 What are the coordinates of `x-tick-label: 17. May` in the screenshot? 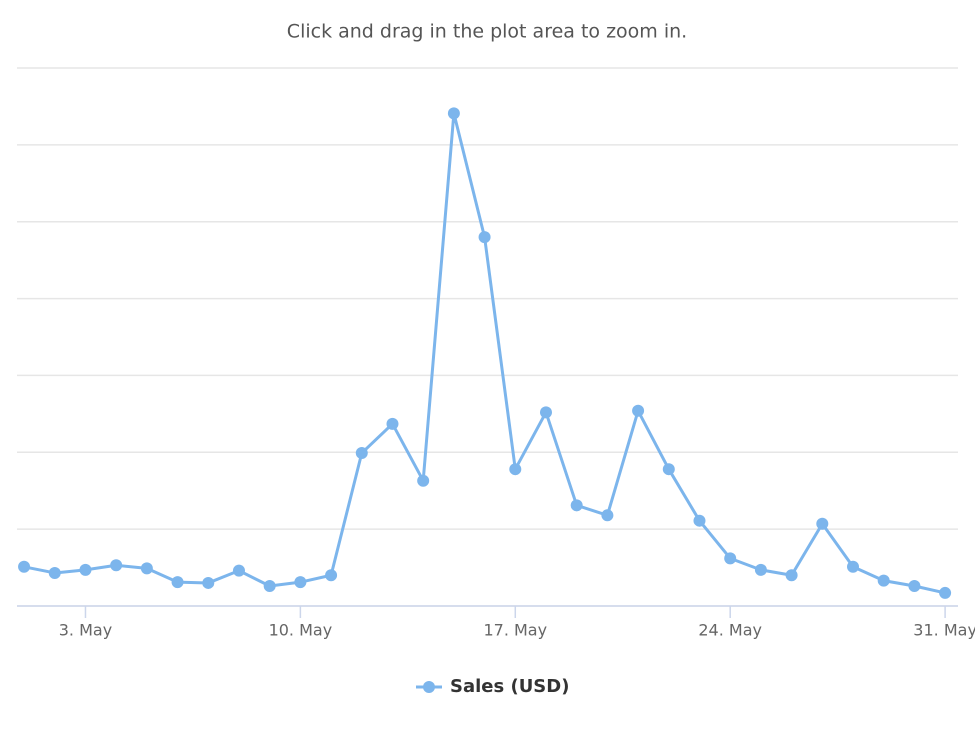 It's located at (515, 630).